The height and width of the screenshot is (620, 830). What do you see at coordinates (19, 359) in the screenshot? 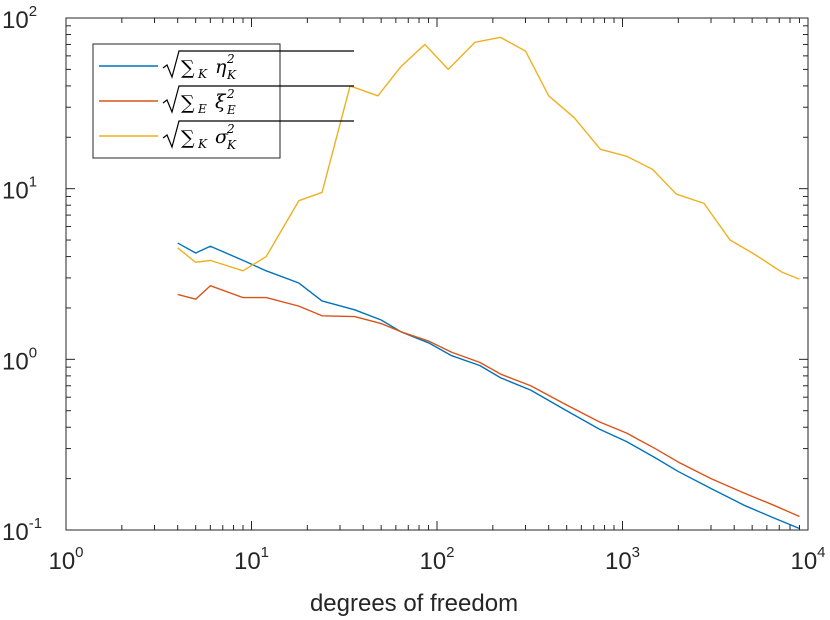
I see `y-tick-label: 10⁰` at bounding box center [19, 359].